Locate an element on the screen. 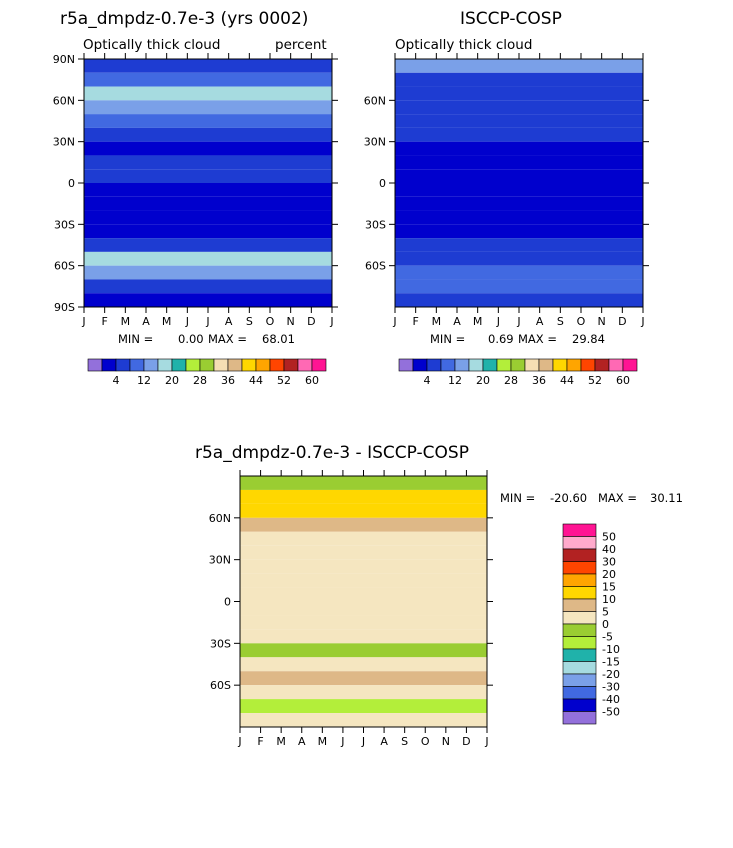 Image resolution: width=733 pixels, height=848 pixels. panel-obs-xtick-label: O is located at coordinates (581, 321).